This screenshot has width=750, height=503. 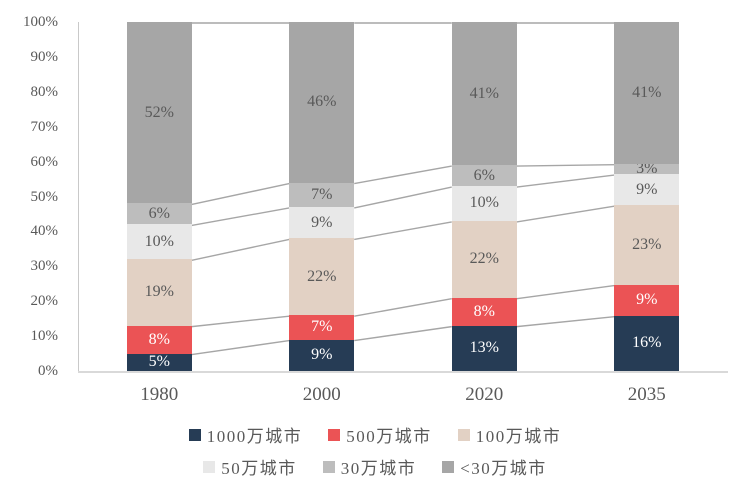 What do you see at coordinates (44, 126) in the screenshot?
I see `y-axis-tick-label: 70%` at bounding box center [44, 126].